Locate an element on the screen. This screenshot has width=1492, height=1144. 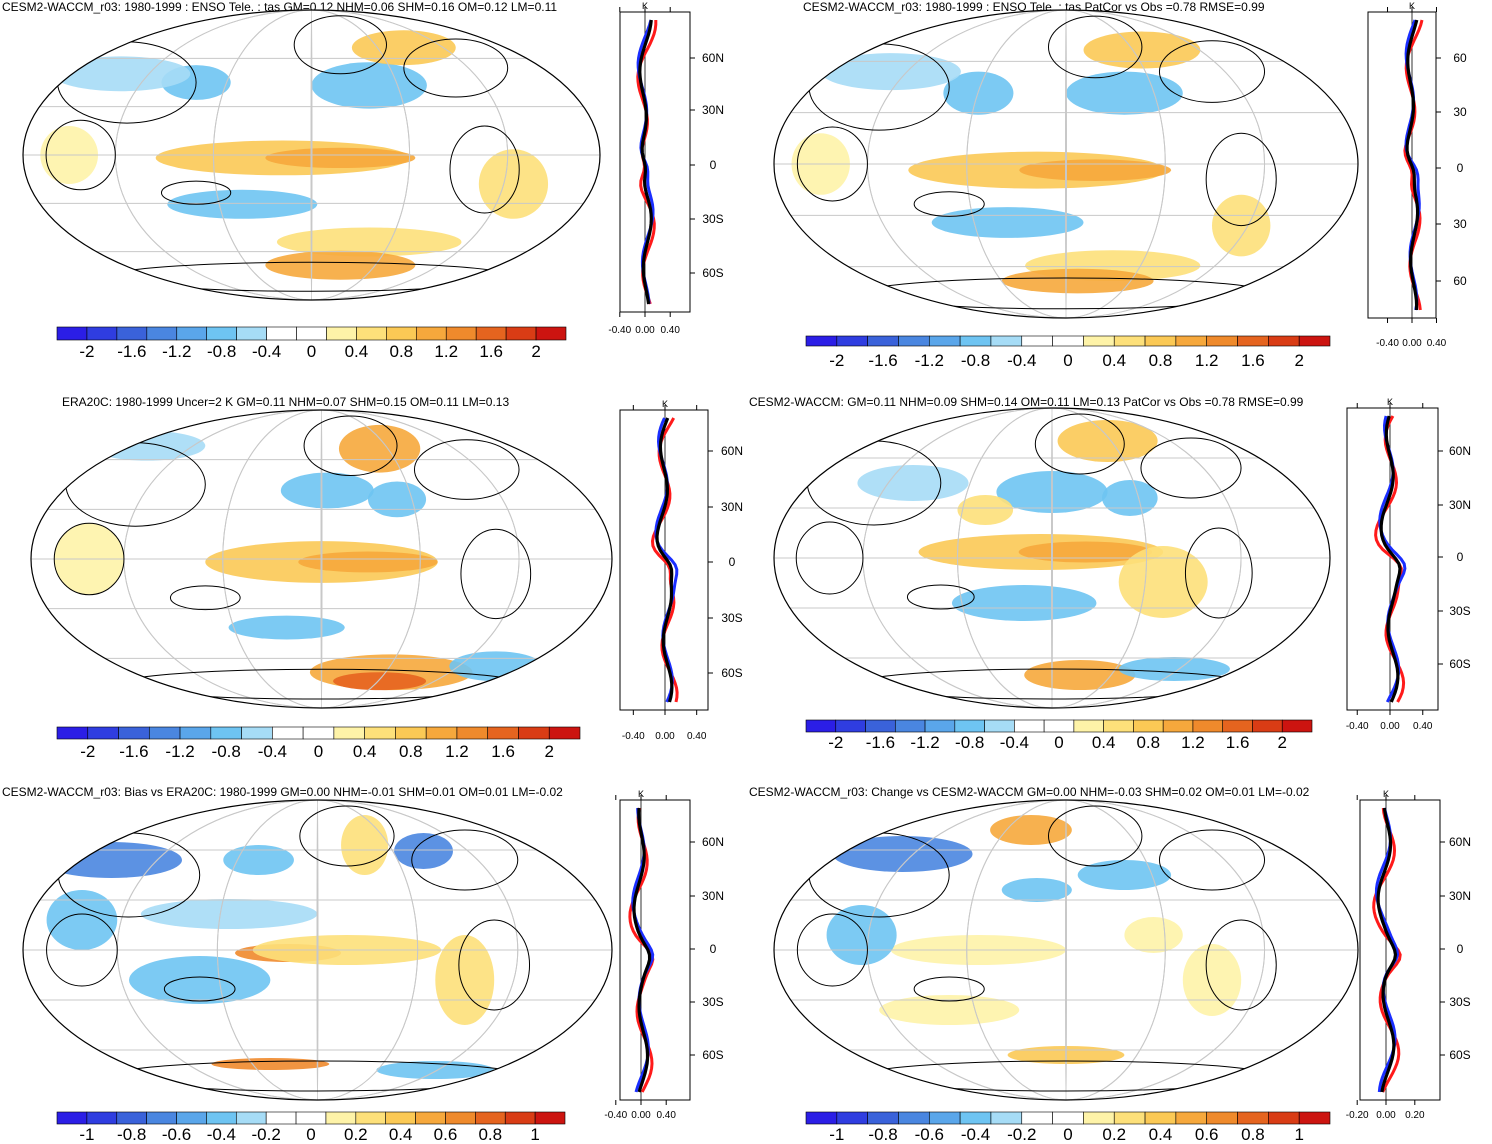
map-field is located at coordinates (321, 559).